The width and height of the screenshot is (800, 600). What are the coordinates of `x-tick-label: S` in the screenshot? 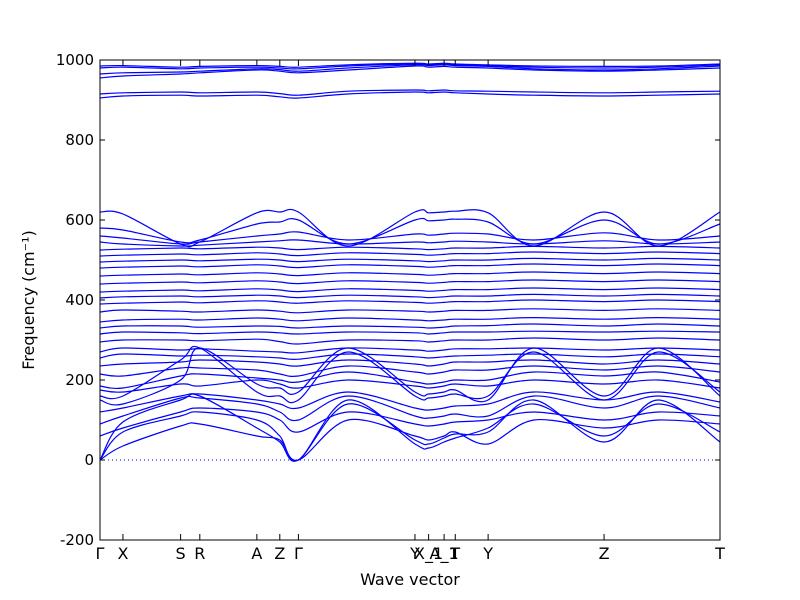 It's located at (181, 553).